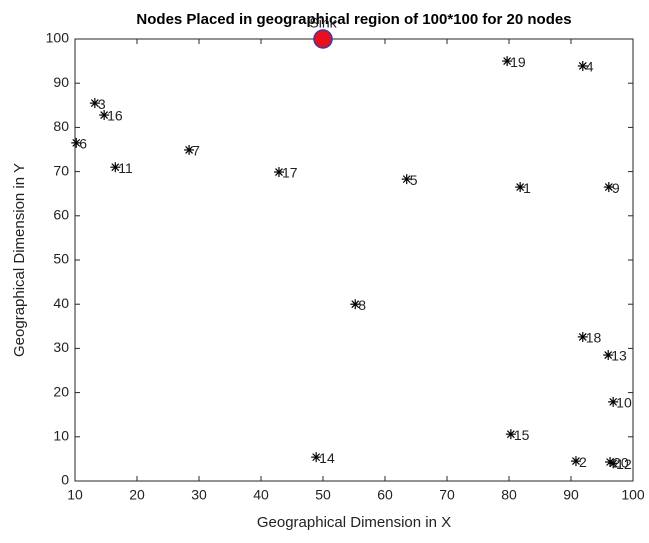 The image size is (649, 543). What do you see at coordinates (590, 67) in the screenshot?
I see `point-label: 4` at bounding box center [590, 67].